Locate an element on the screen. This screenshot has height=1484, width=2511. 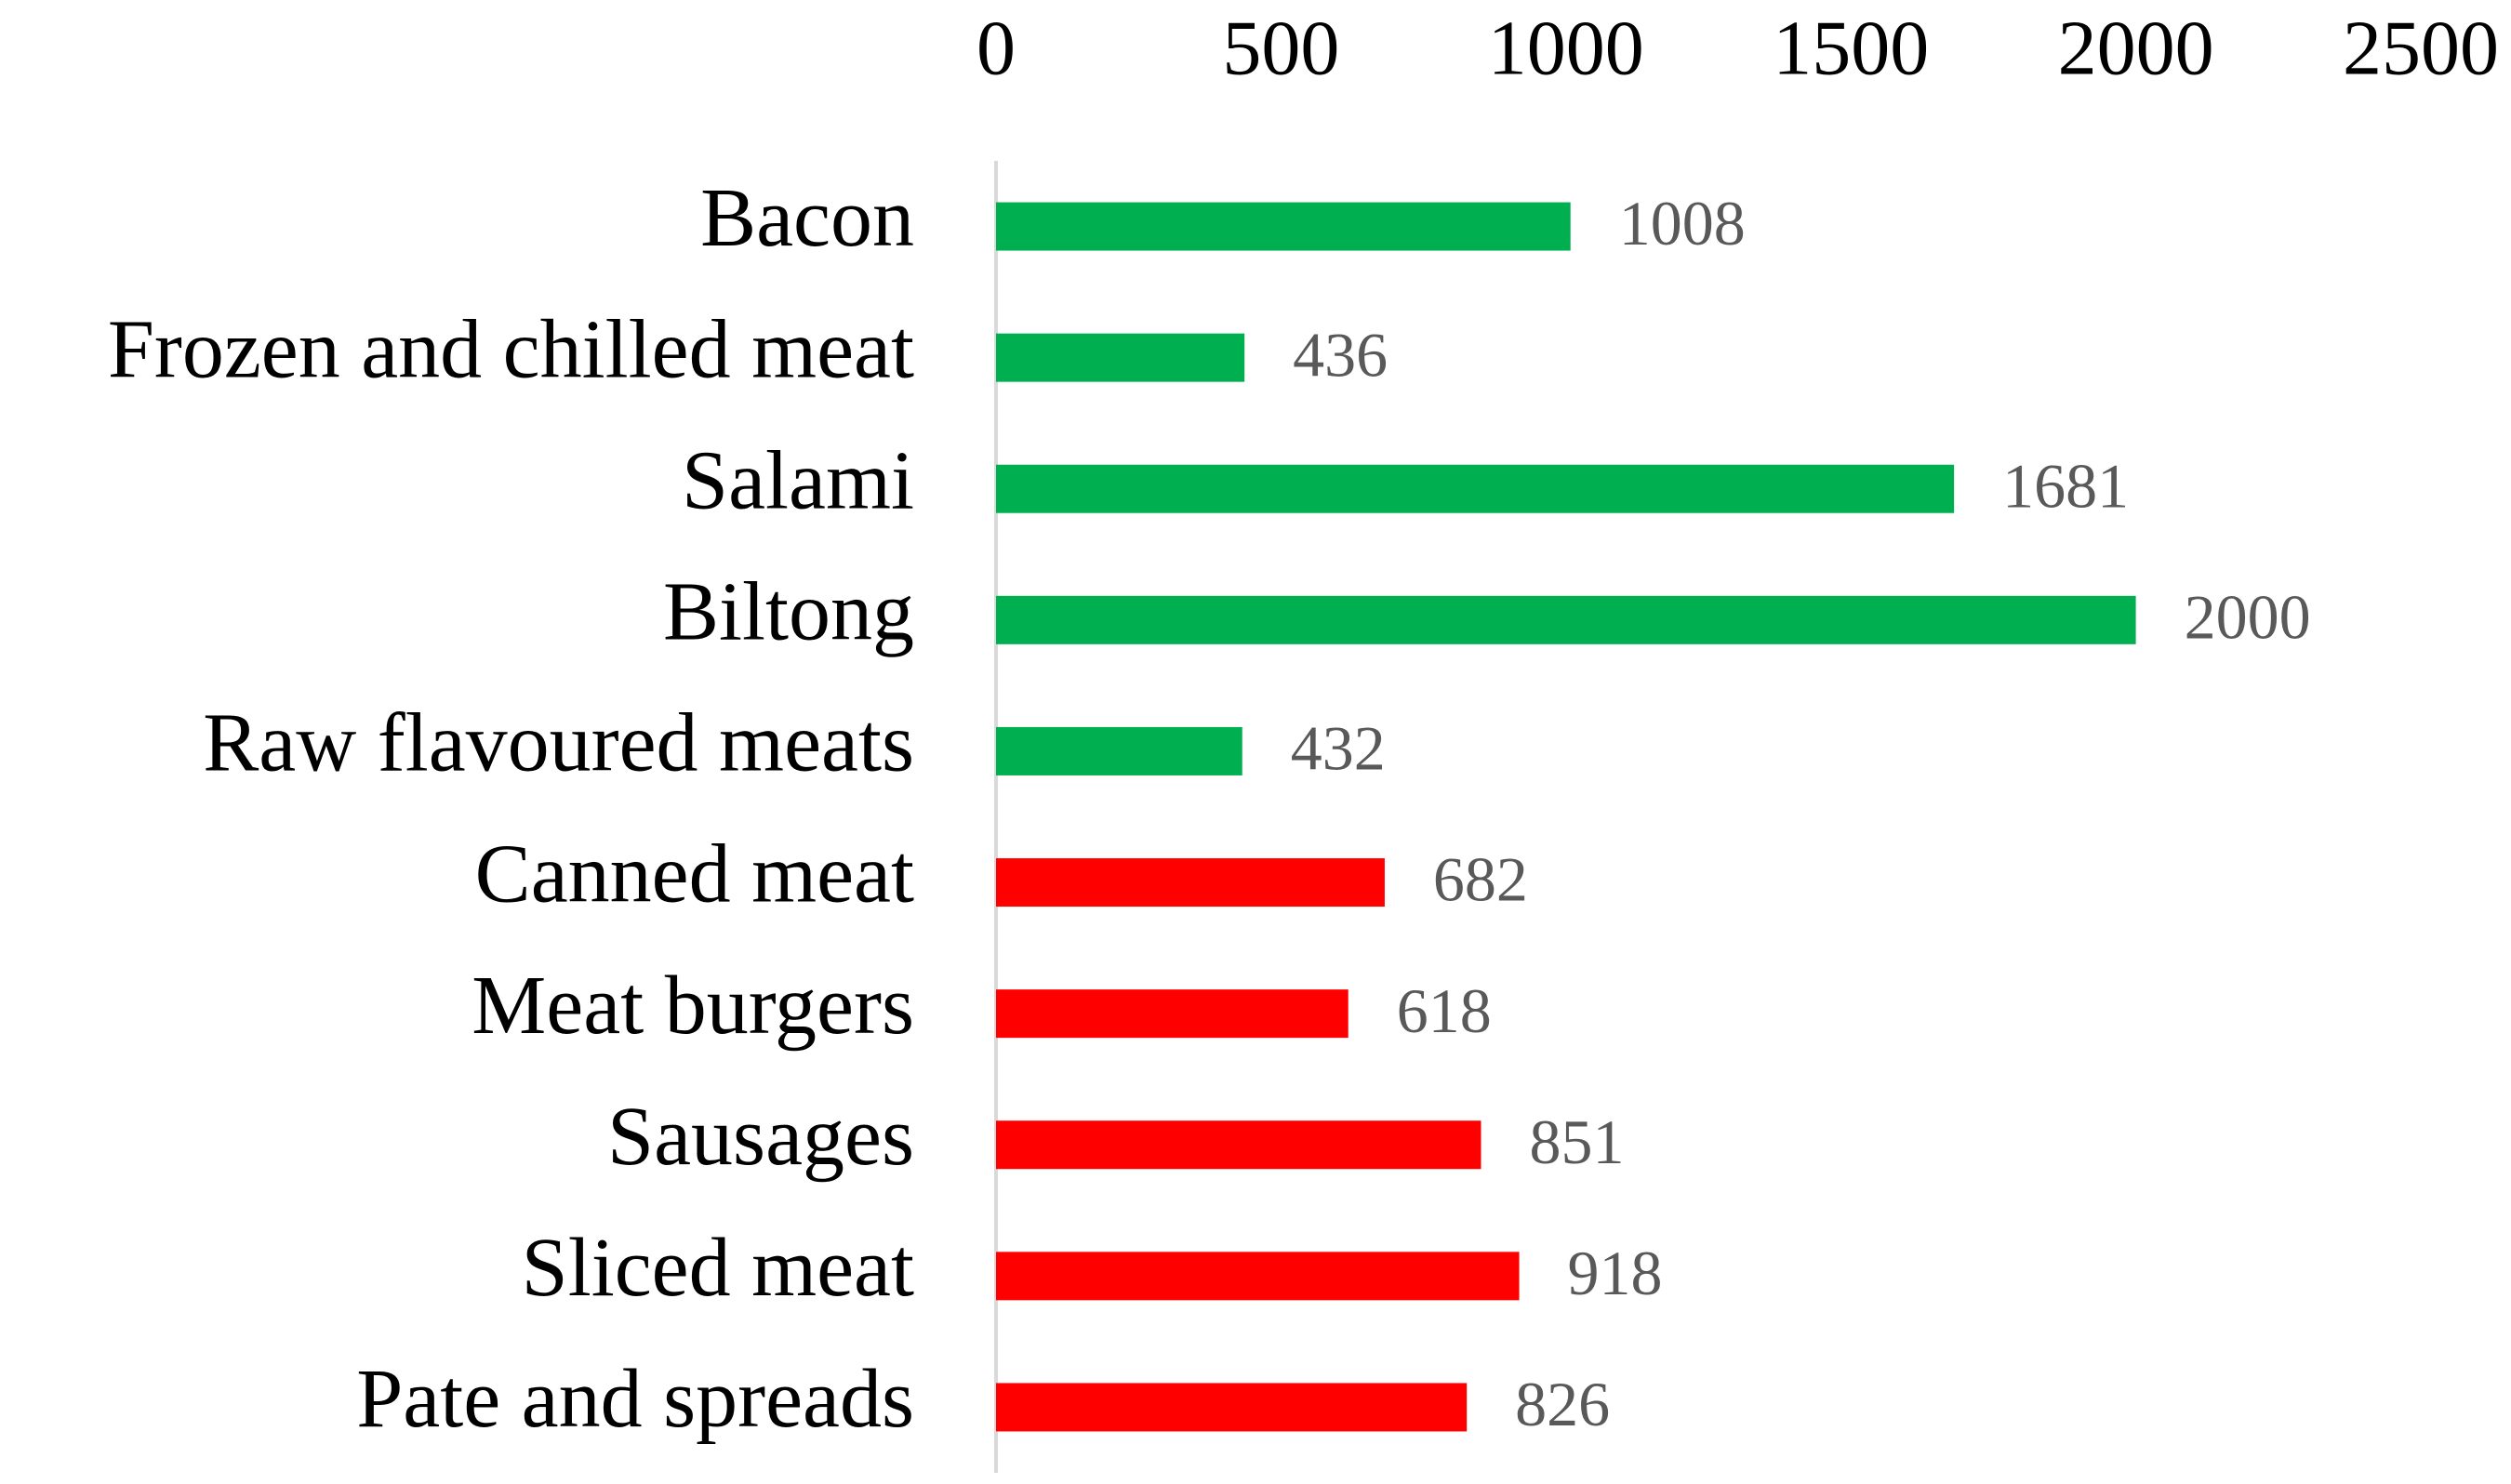
data-label: 1008 is located at coordinates (1682, 223).